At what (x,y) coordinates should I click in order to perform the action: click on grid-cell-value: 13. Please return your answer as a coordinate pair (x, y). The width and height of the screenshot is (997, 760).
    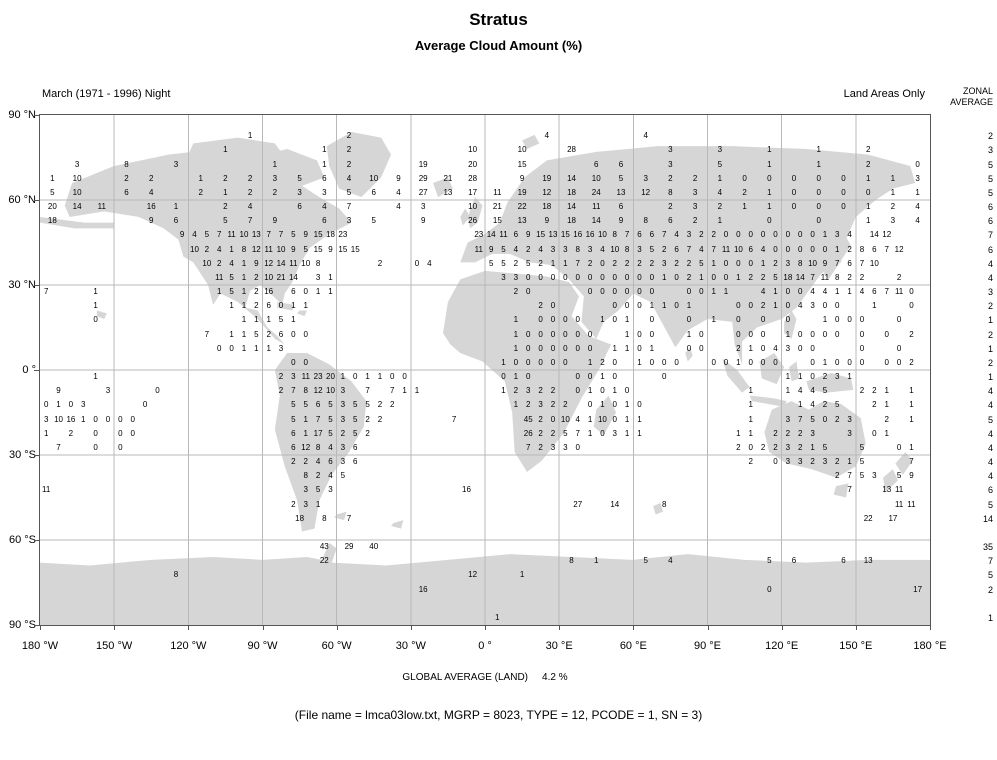
    Looking at the image, I should click on (256, 235).